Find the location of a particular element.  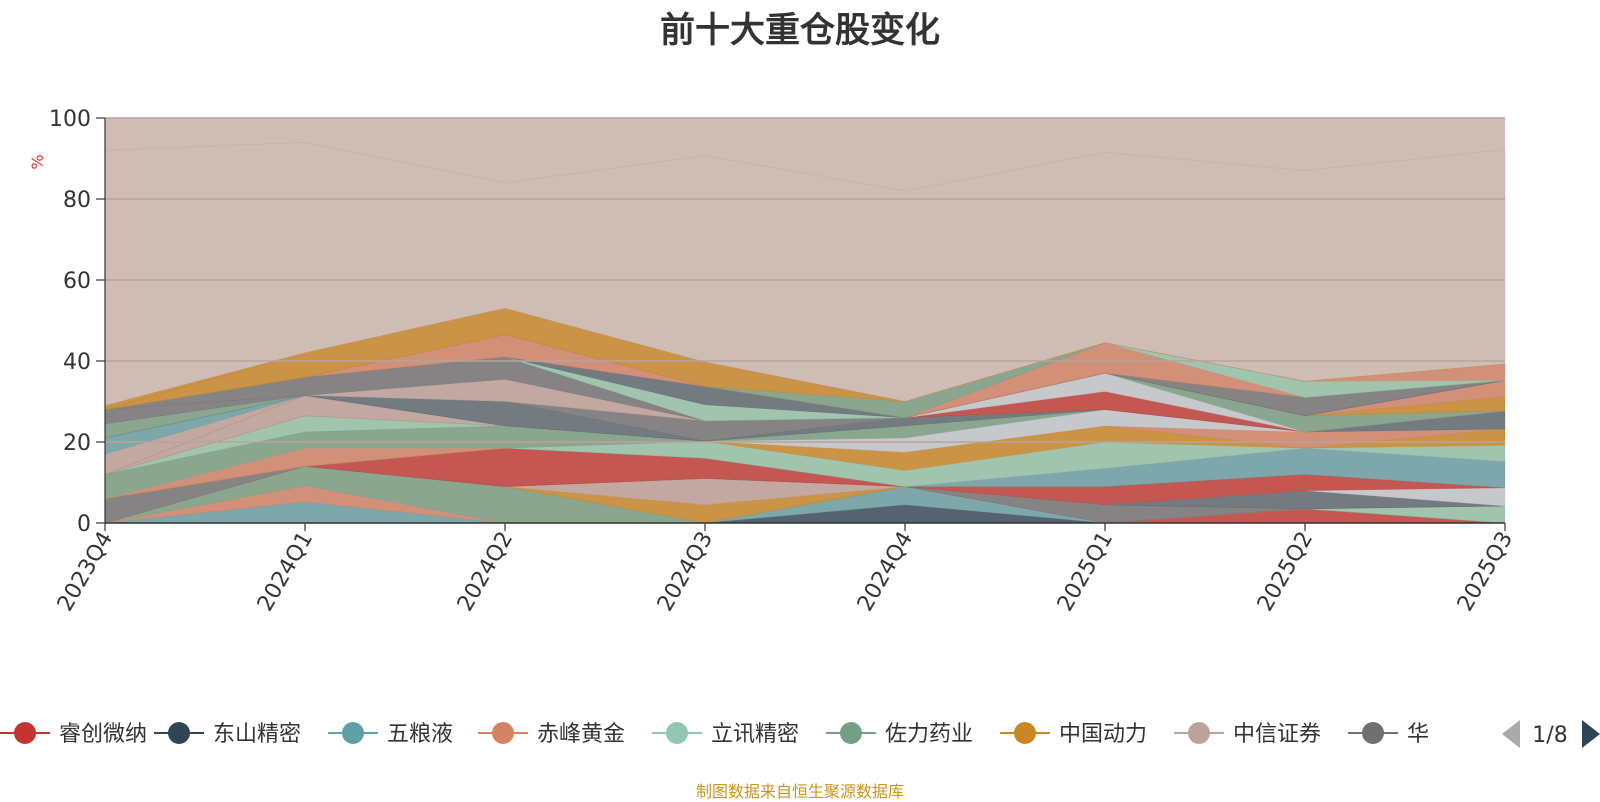

x-tick-label: 2024Q4 is located at coordinates (885, 572).